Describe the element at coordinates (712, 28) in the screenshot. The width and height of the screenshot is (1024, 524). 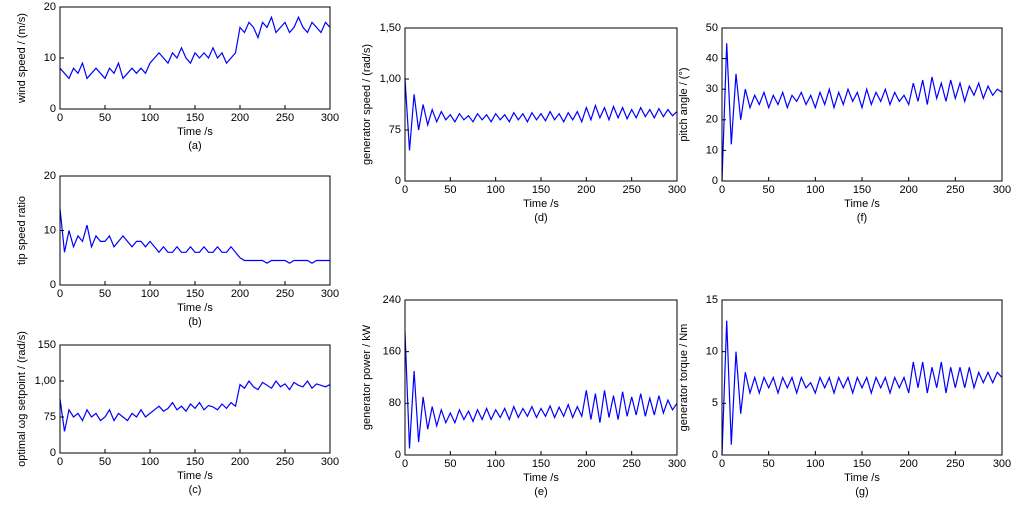
I see `y-tick-label: 50` at that location.